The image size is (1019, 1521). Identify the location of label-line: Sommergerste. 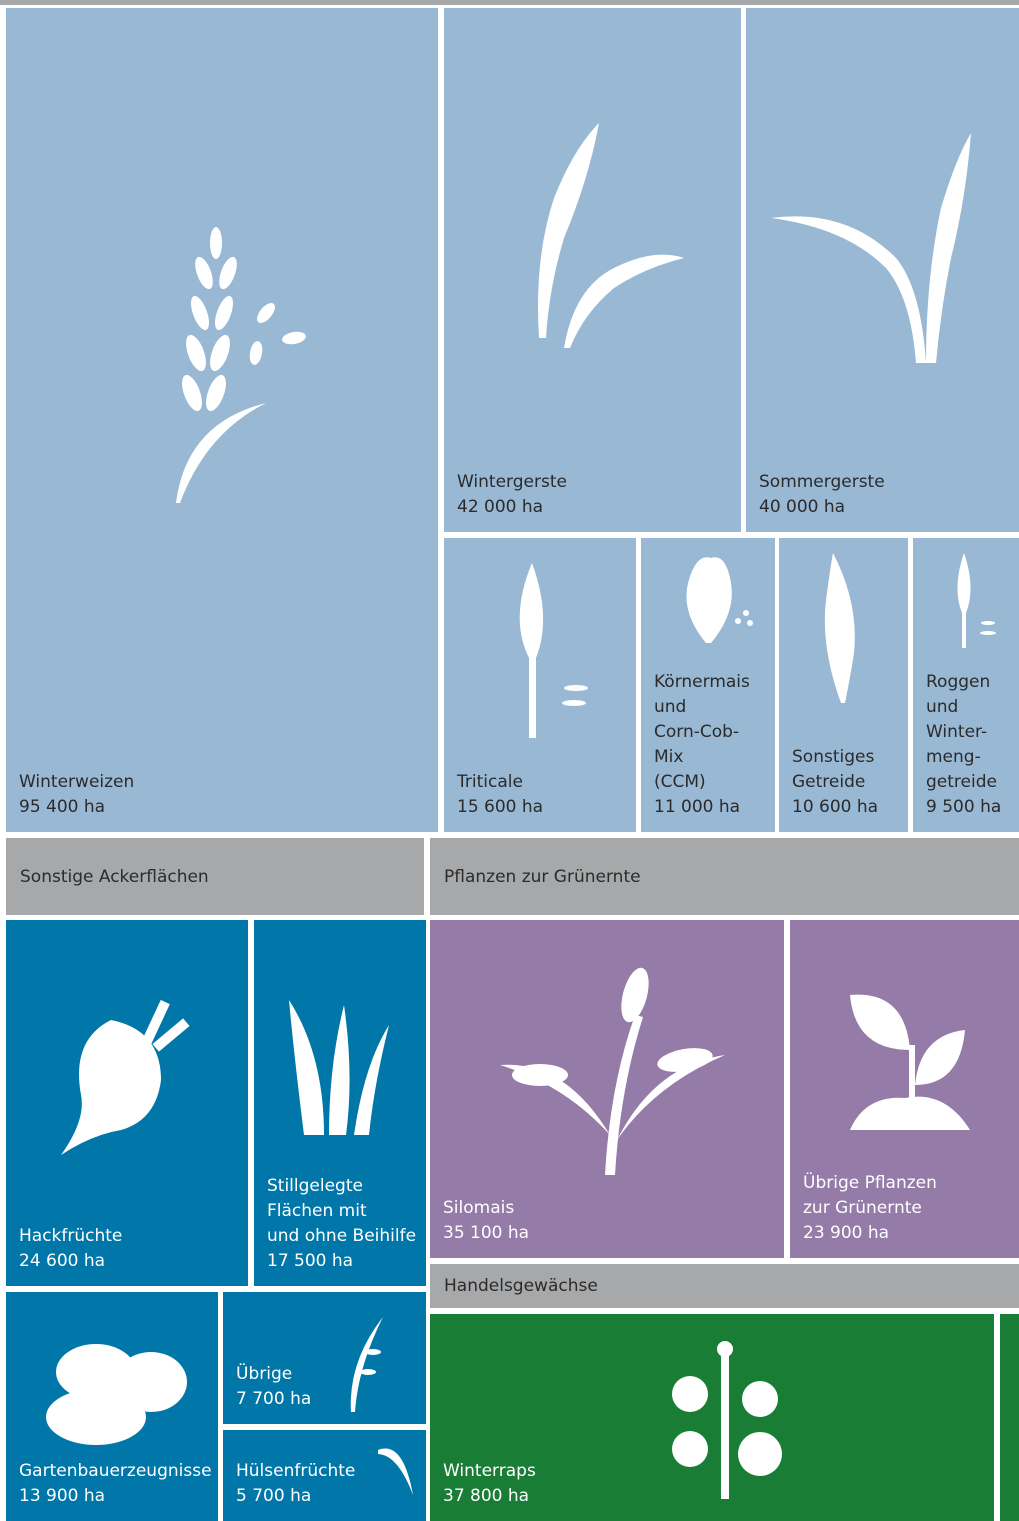
(822, 482).